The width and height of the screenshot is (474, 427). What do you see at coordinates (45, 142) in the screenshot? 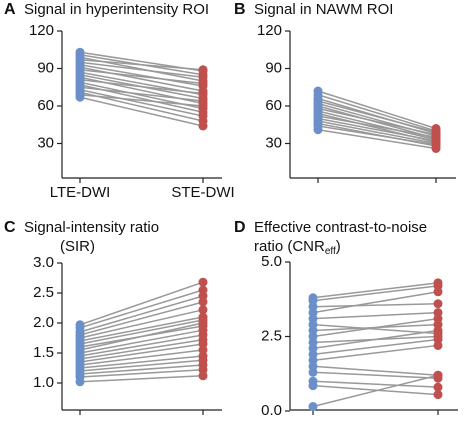
I see `y-tick-label: 30` at bounding box center [45, 142].